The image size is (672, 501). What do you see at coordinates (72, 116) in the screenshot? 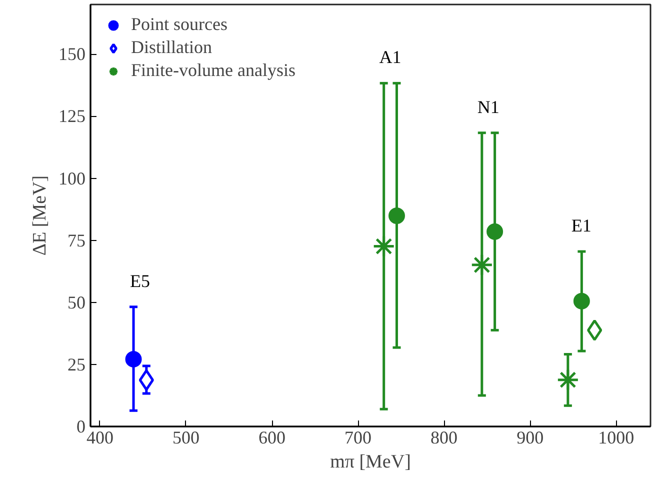
I see `y-tick-label: 125` at bounding box center [72, 116].